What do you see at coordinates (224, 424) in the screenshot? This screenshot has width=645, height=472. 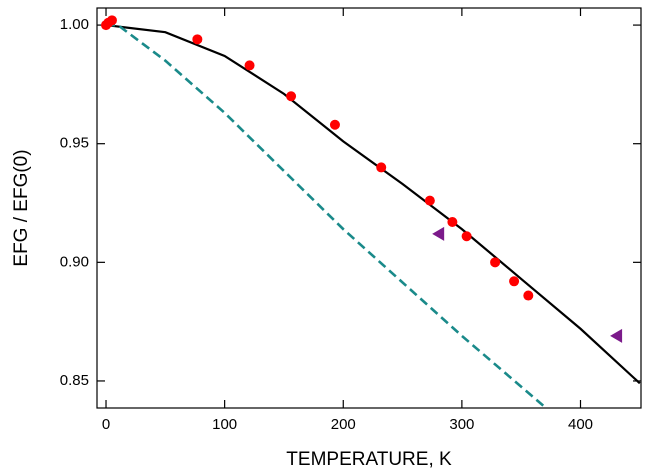 I see `x-tick-label: 100` at bounding box center [224, 424].